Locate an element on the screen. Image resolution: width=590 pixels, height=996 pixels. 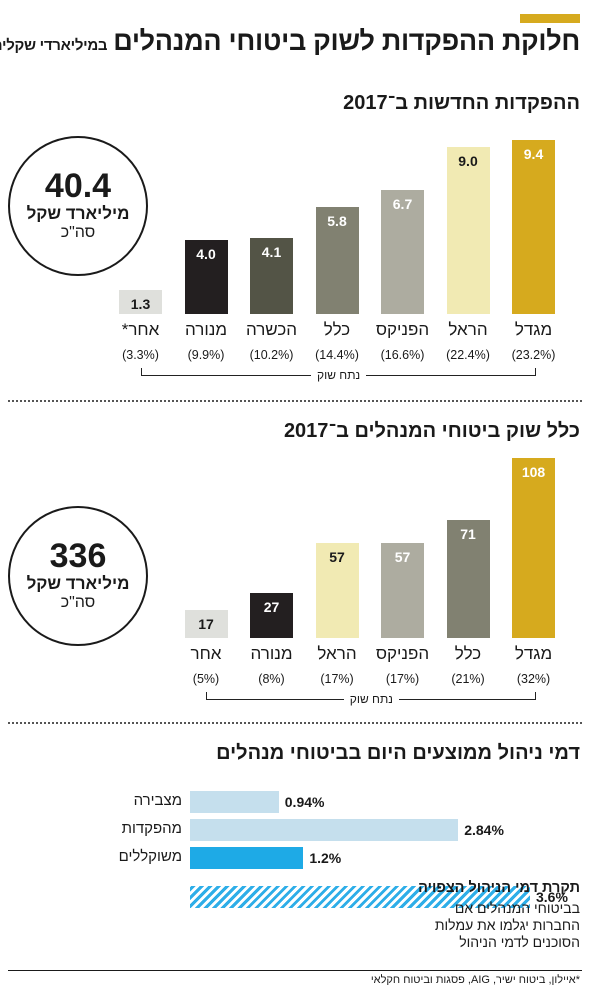
fee-value-label: 0.94% is located at coordinates (304, 802).